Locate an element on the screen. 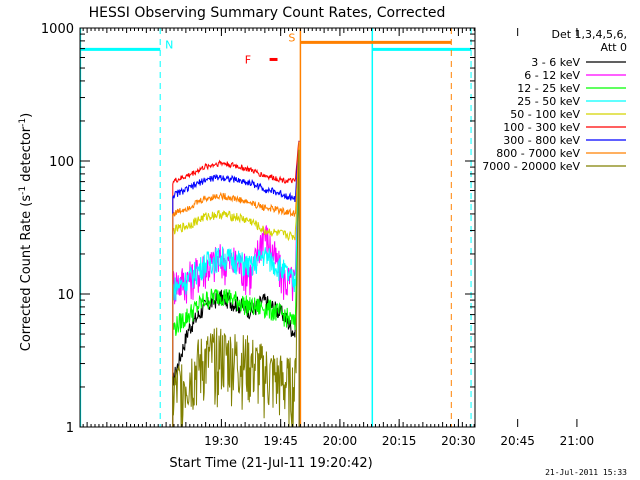  legend-entry-label: 800 - 7000 keV is located at coordinates (538, 153).